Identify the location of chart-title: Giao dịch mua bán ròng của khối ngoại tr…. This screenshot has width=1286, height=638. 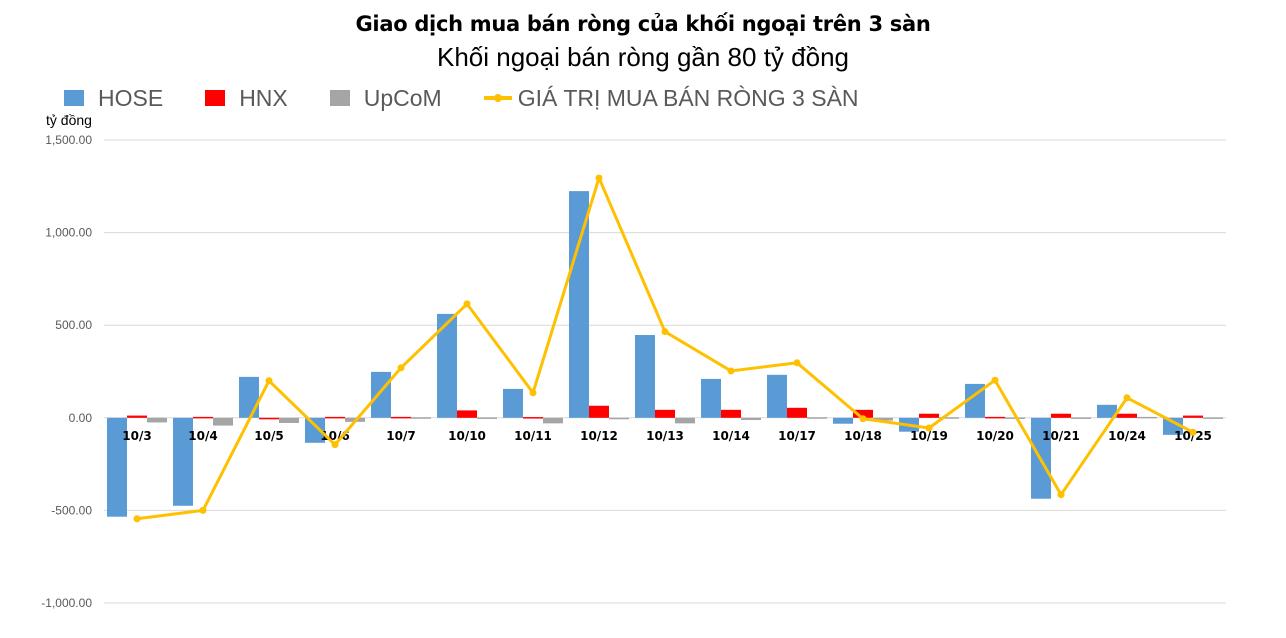
(643, 24).